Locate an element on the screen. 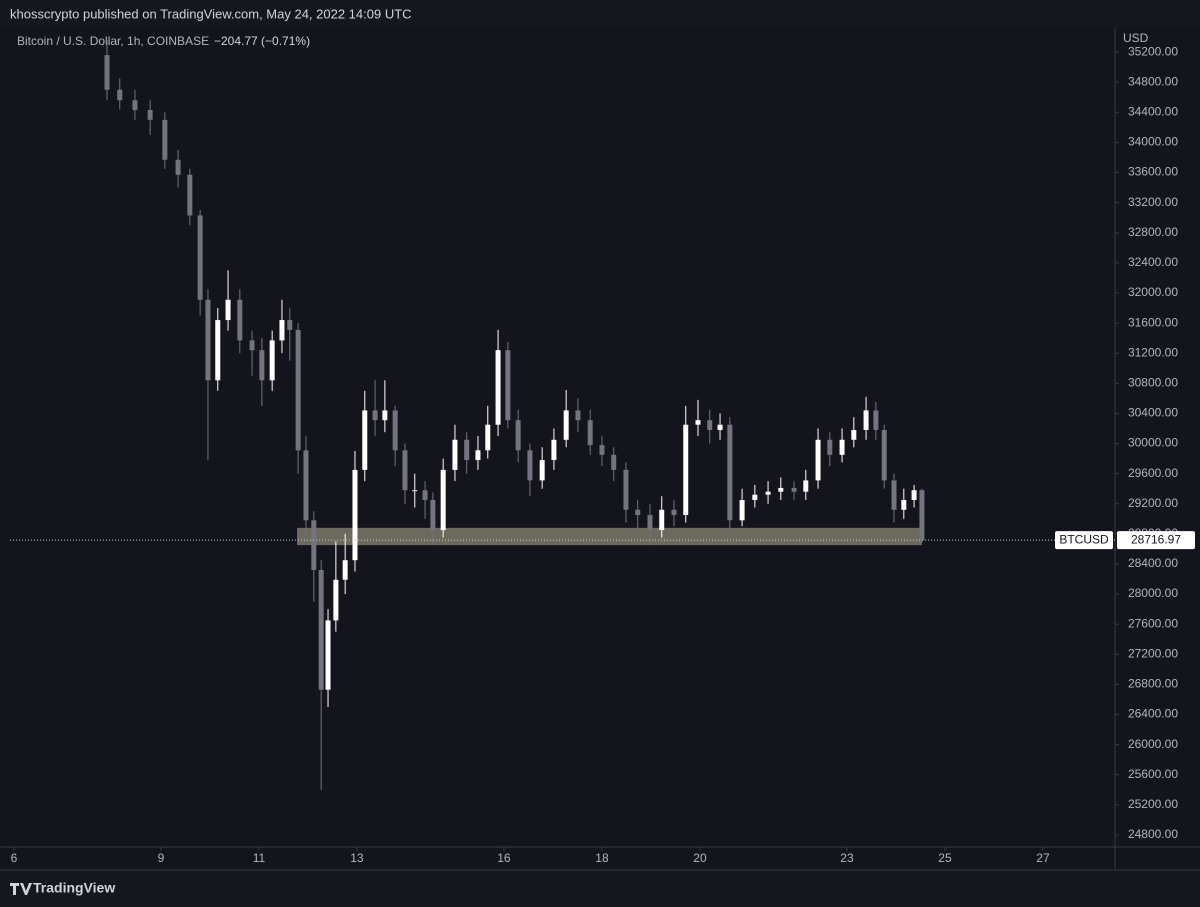 The image size is (1200, 907). y-tick-label: 26000.00 is located at coordinates (1153, 744).